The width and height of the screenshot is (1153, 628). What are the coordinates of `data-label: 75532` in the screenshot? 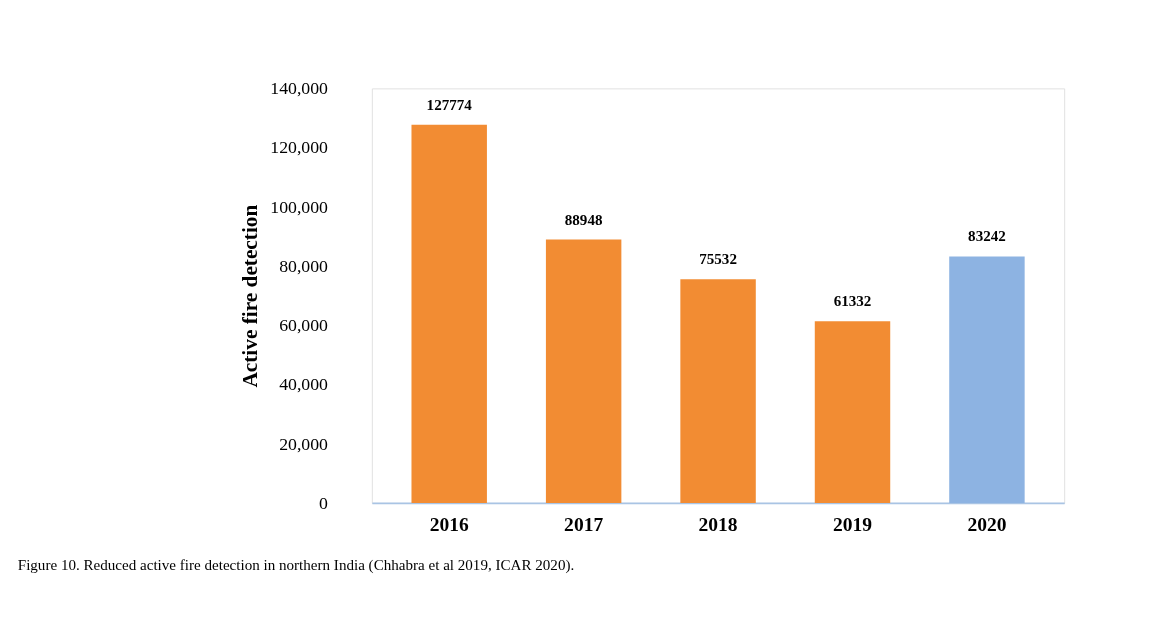 It's located at (718, 259).